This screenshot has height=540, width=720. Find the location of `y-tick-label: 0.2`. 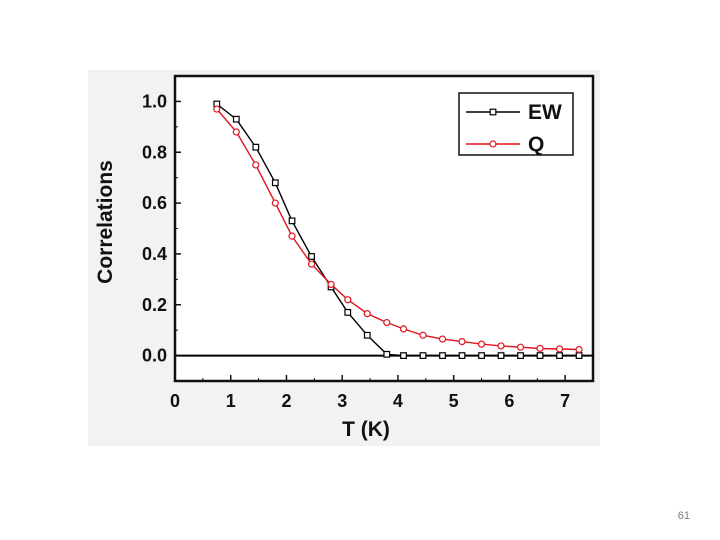

y-tick-label: 0.2 is located at coordinates (154, 305).